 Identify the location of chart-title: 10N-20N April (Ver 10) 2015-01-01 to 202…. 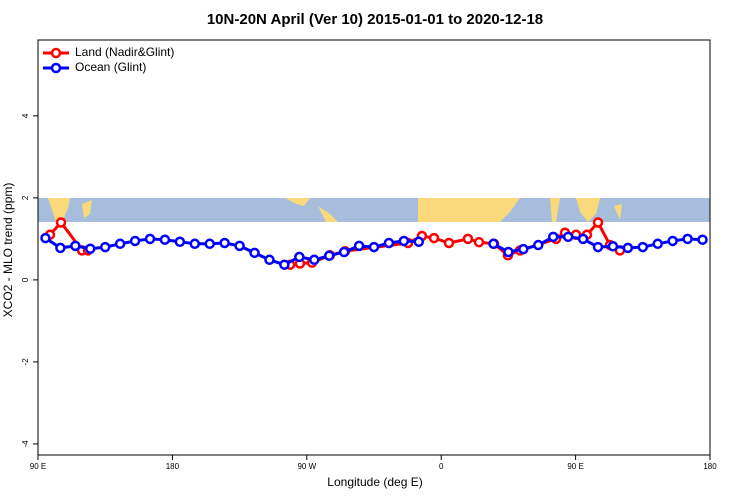
(375, 19).